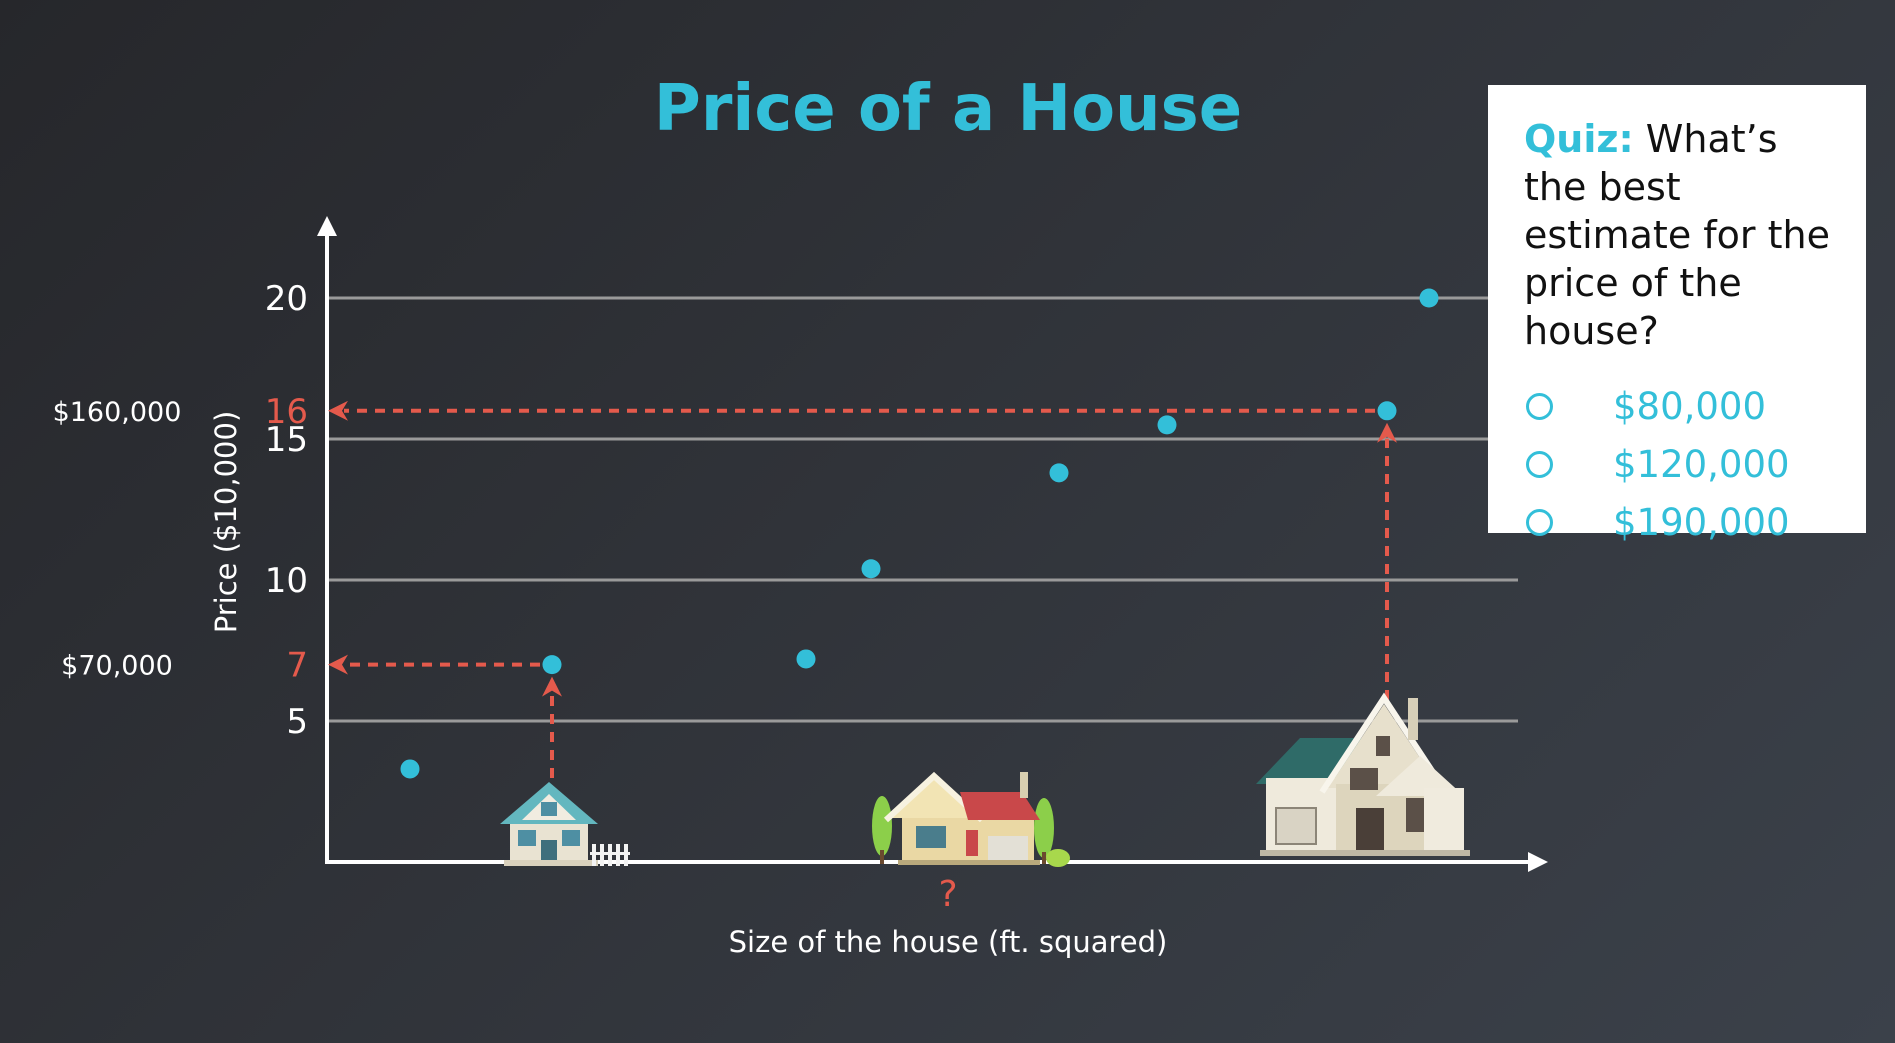  Describe the element at coordinates (1538, 862) in the screenshot. I see `x-axis-arrow` at that location.